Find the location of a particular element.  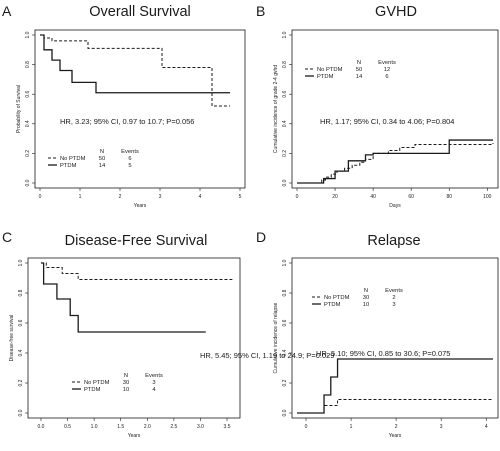

x-tick-label: 1.5 is located at coordinates (120, 427).